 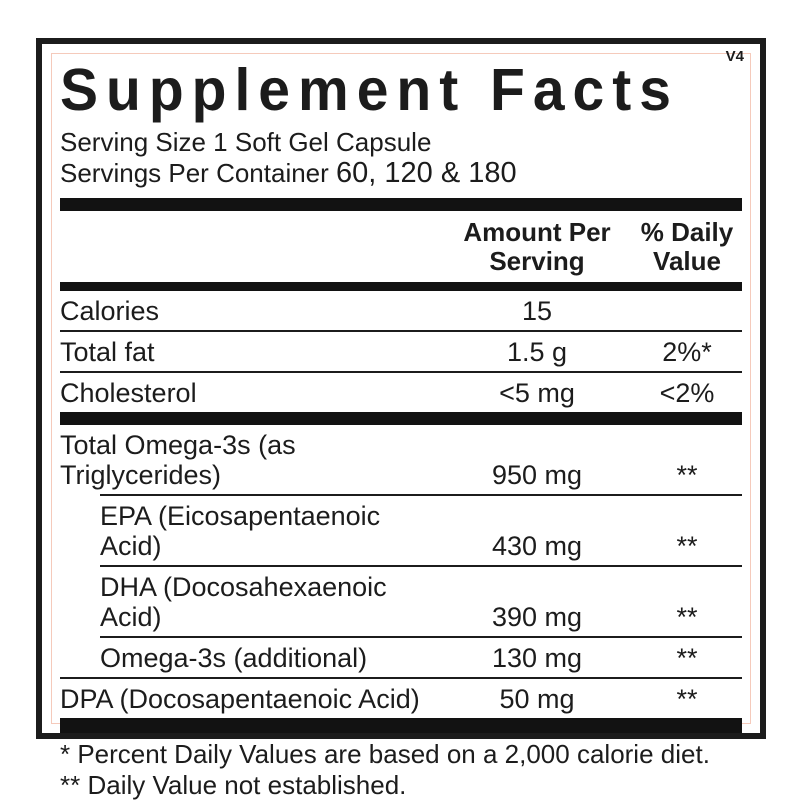 What do you see at coordinates (399, 658) in the screenshot?
I see `table-row-omega3-additional: Omega-3s (additional) 130 mg **` at bounding box center [399, 658].